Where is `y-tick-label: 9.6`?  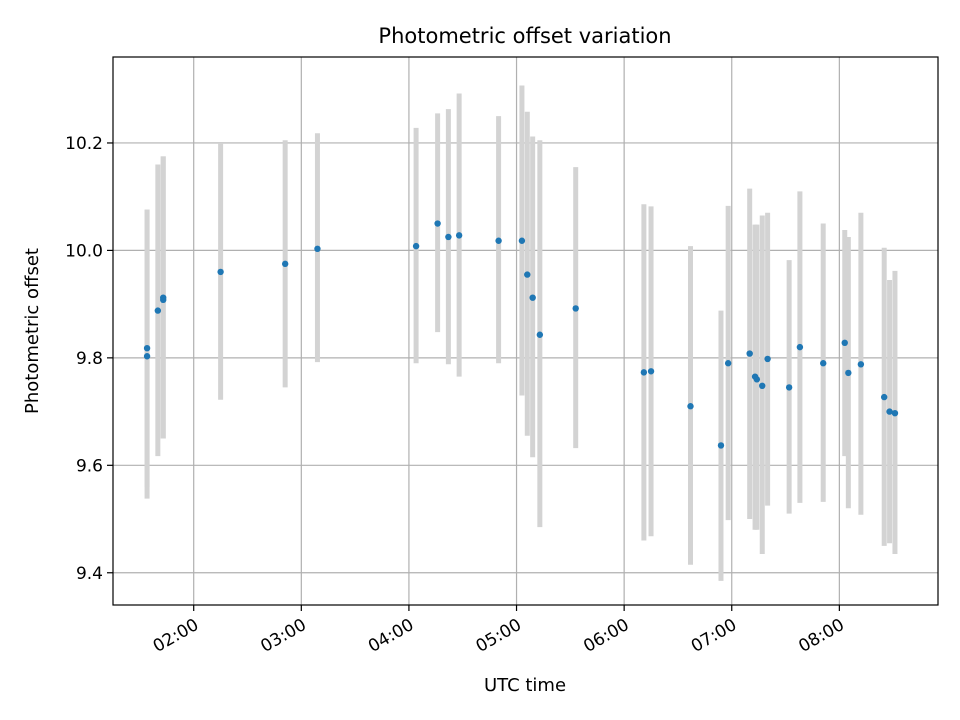 y-tick-label: 9.6 is located at coordinates (89, 466).